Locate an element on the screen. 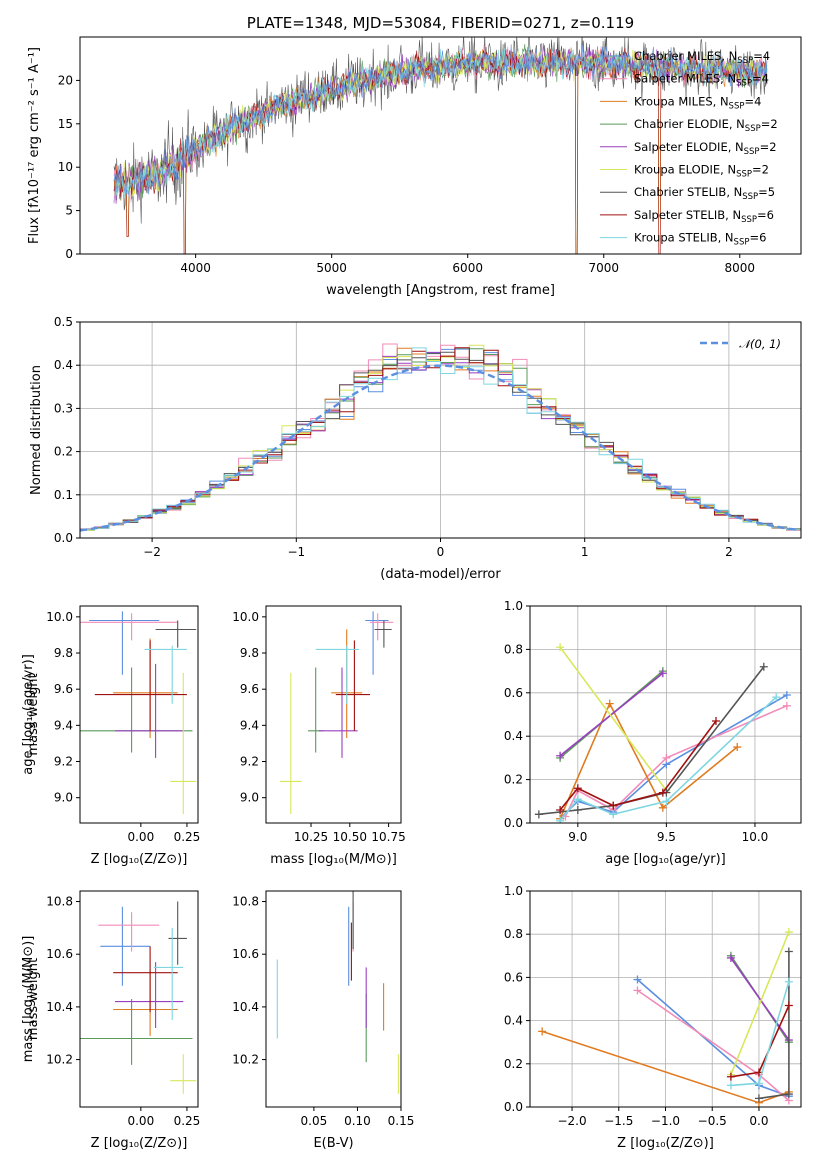  legend-entry: Chabrier MILES, NSSP=4 is located at coordinates (702, 57).